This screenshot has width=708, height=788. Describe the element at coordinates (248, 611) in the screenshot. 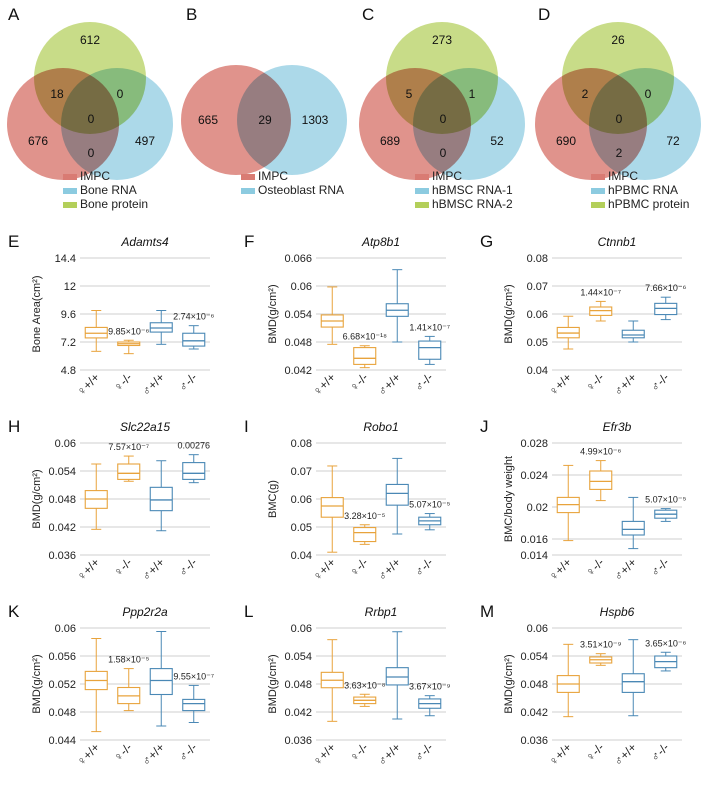

I see `panel-letter: L` at that location.